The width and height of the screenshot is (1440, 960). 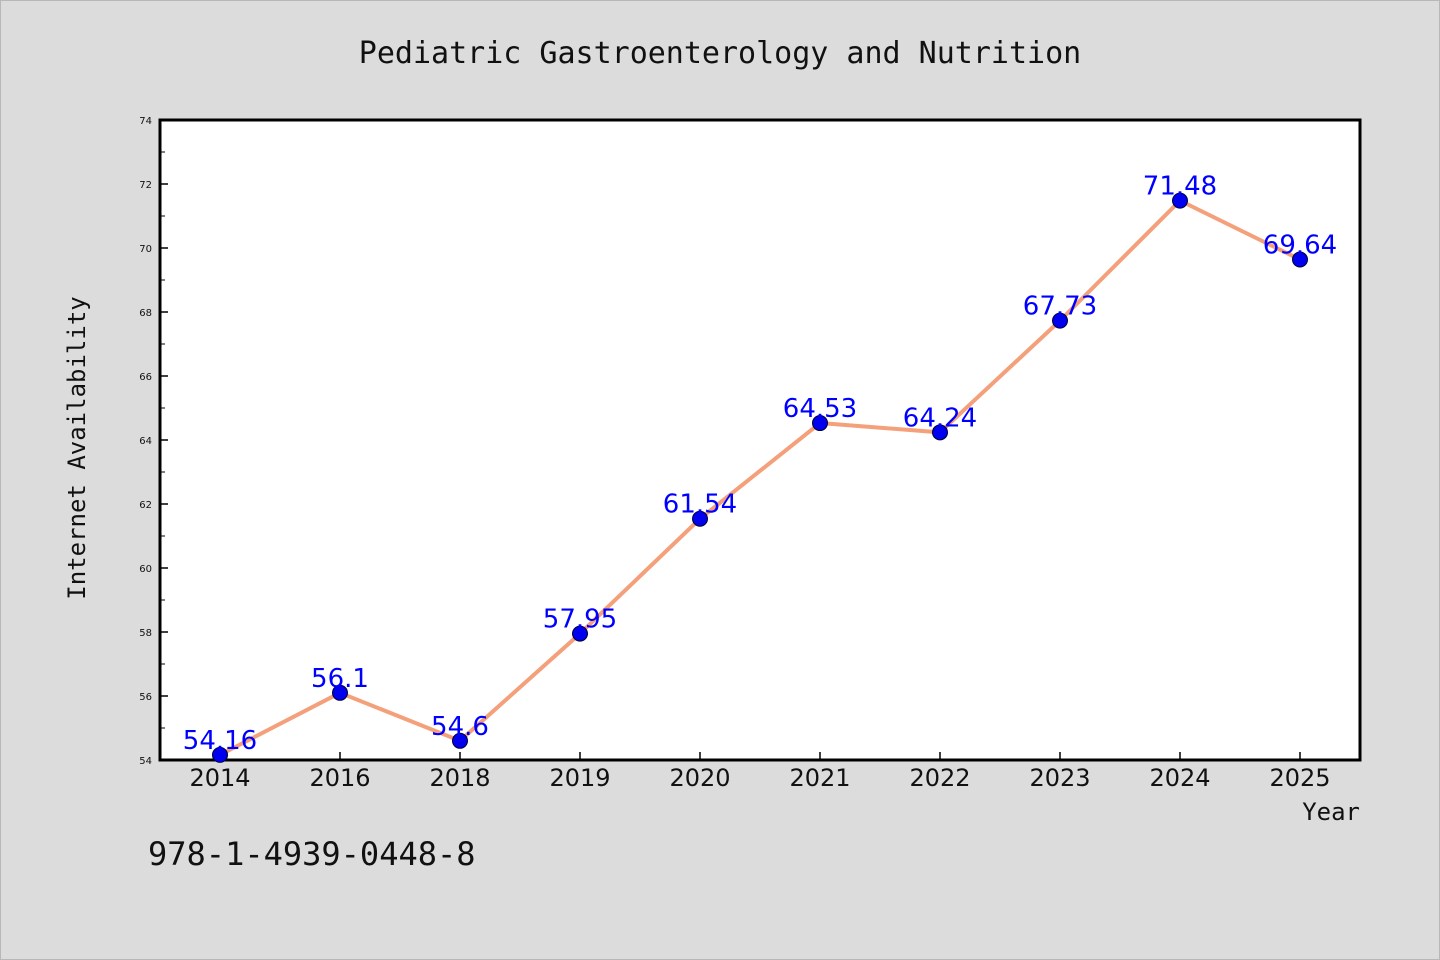 I want to click on y-tick-label: 66, so click(x=145, y=377).